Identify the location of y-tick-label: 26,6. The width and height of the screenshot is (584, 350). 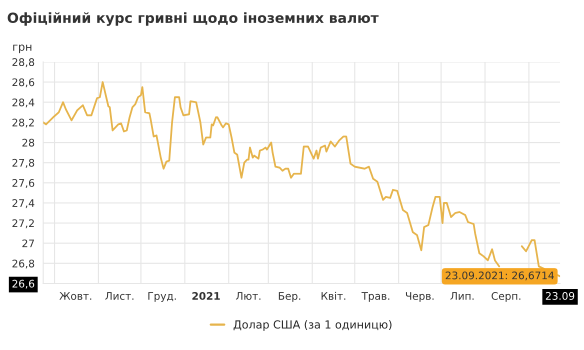
(23, 284).